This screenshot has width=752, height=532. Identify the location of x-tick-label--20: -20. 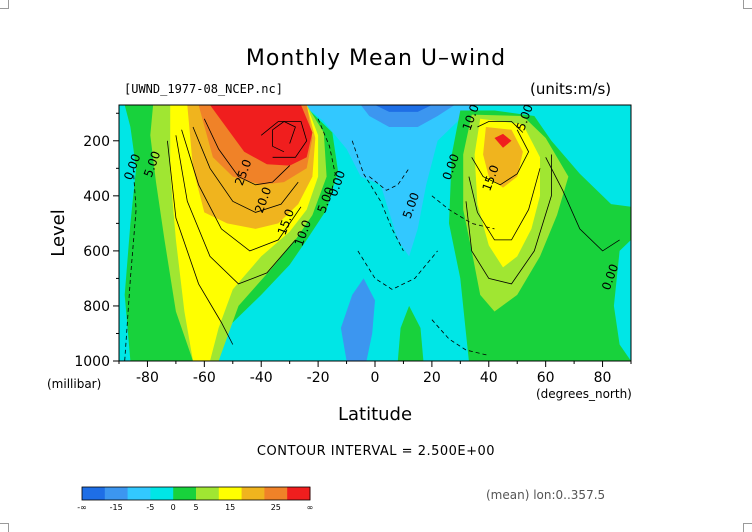
(318, 378).